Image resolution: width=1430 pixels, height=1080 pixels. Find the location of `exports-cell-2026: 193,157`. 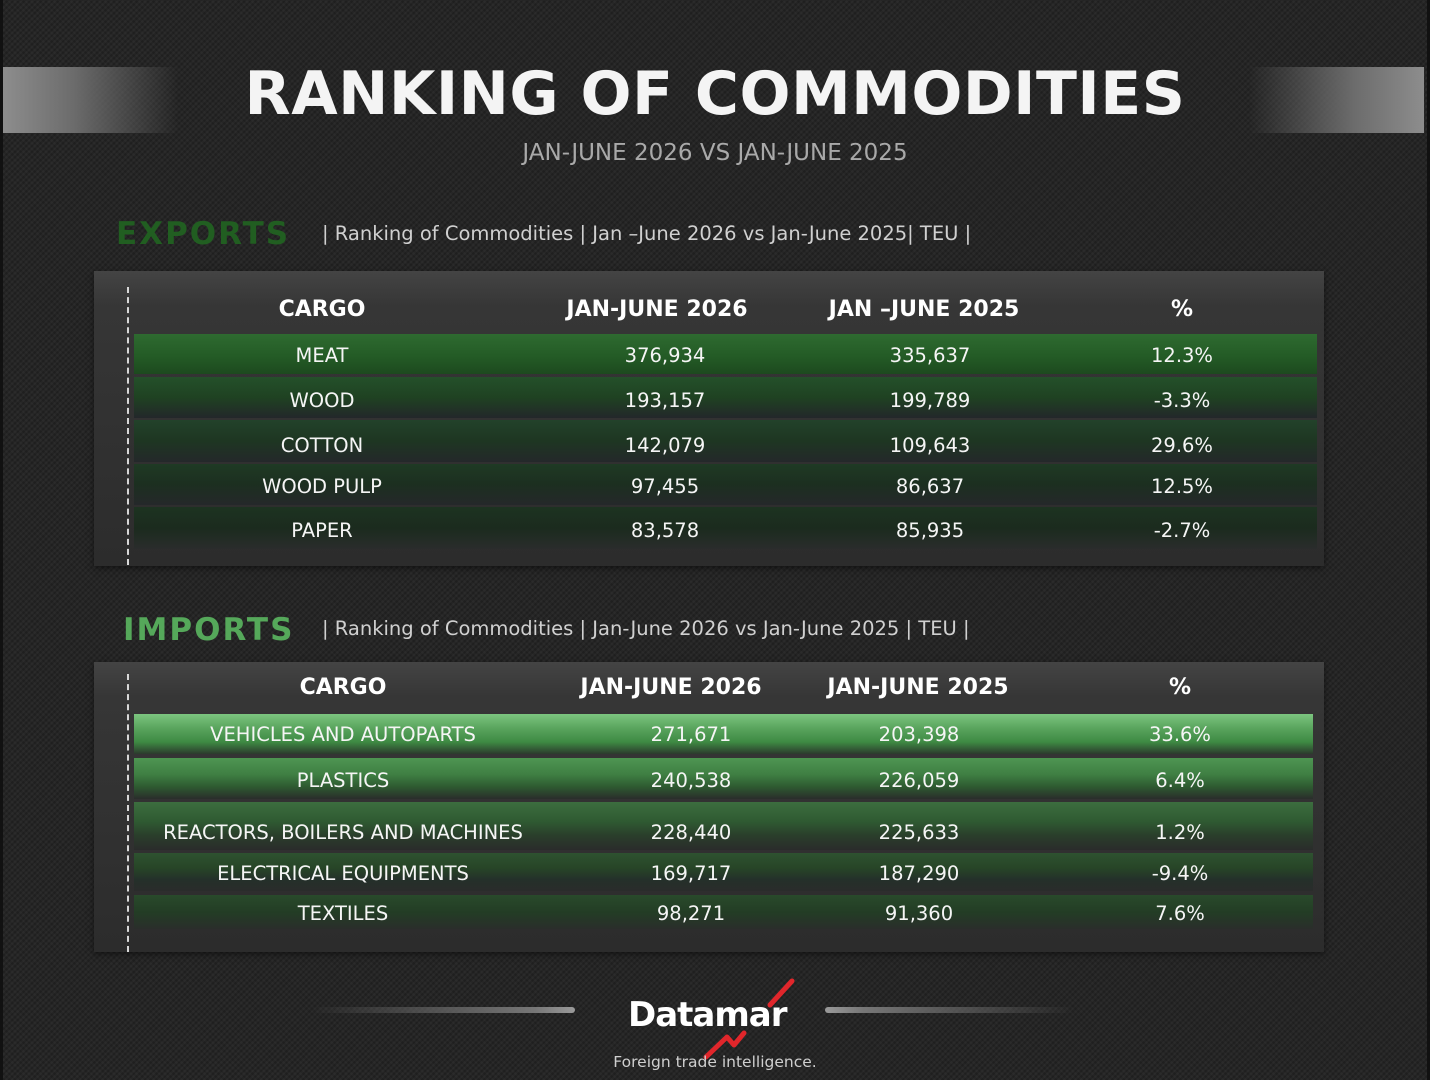

exports-cell-2026: 193,157 is located at coordinates (665, 400).